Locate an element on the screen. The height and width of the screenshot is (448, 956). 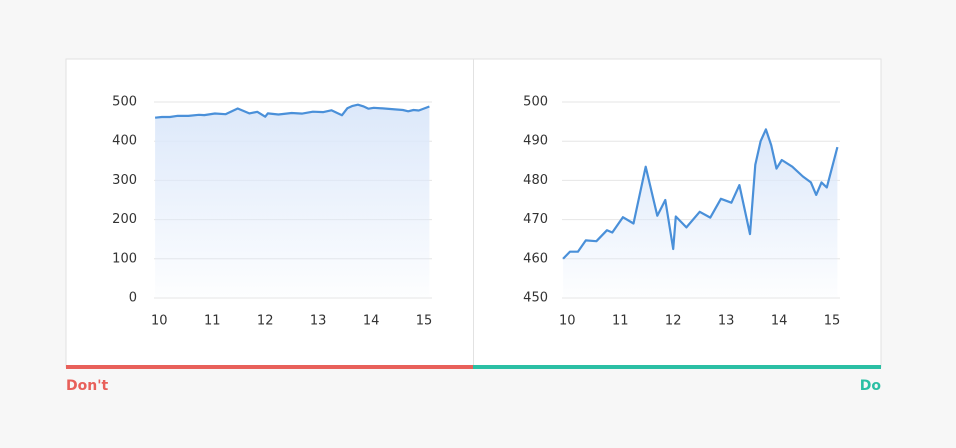
caption: Don't is located at coordinates (87, 386).